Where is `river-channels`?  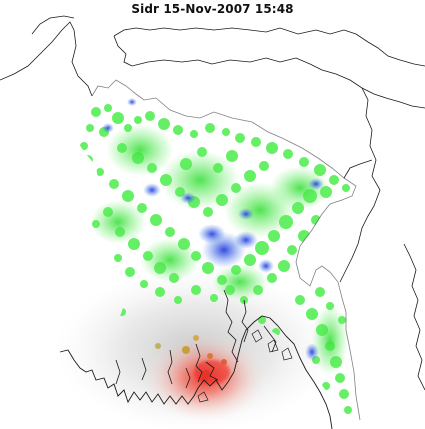 river-channels is located at coordinates (196, 339).